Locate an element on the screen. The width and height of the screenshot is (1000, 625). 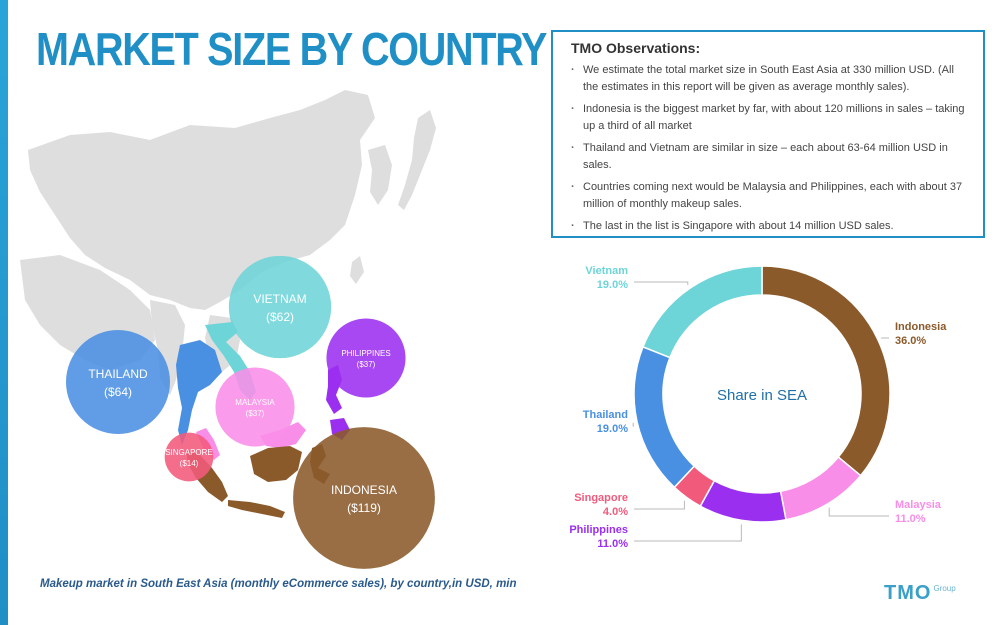
land-japan is located at coordinates (417, 160).